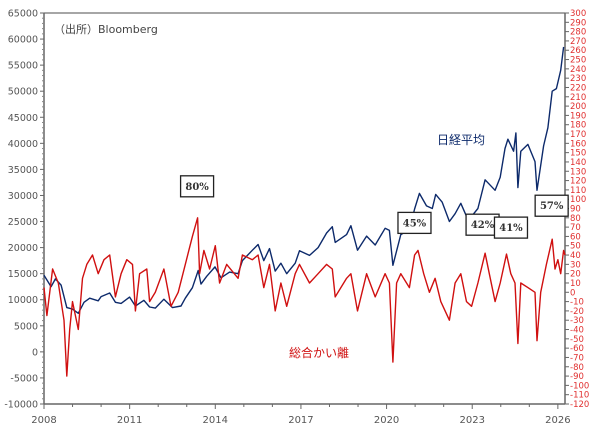  What do you see at coordinates (577, 349) in the screenshot?
I see `right-tick-label: -60` at bounding box center [577, 349].